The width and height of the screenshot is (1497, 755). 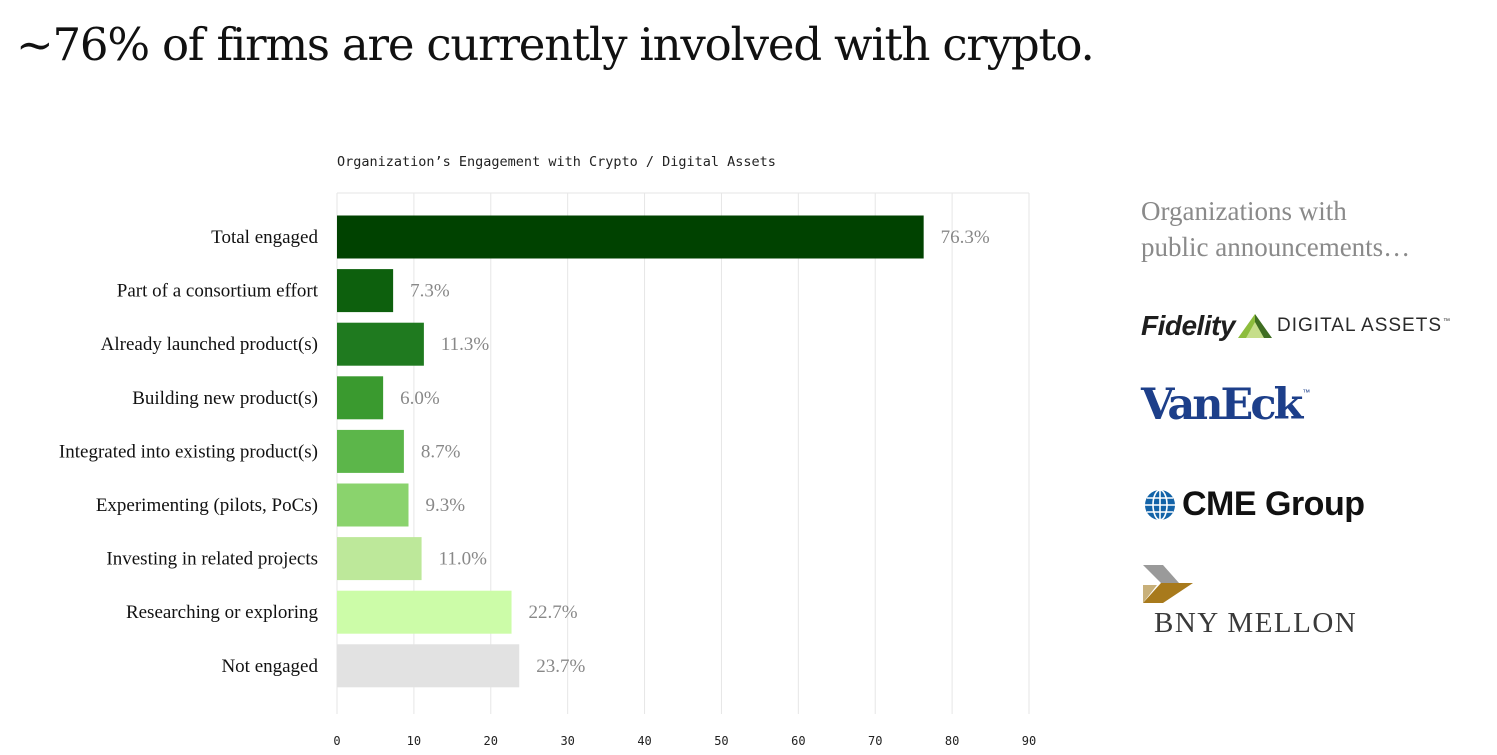 What do you see at coordinates (798, 741) in the screenshot?
I see `x-tick-label: 60` at bounding box center [798, 741].